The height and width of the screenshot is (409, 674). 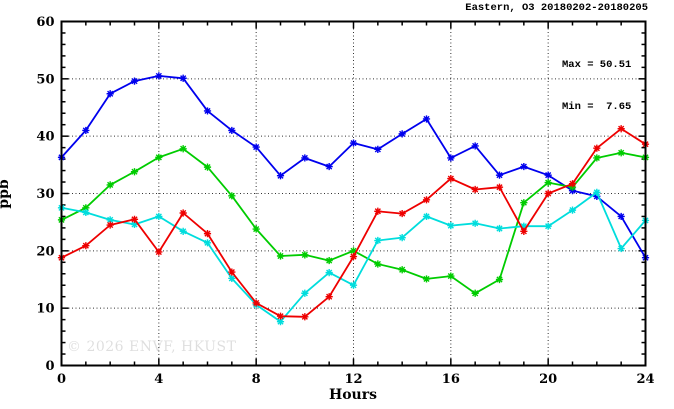 I want to click on x-tick-label: 8, so click(x=256, y=379).